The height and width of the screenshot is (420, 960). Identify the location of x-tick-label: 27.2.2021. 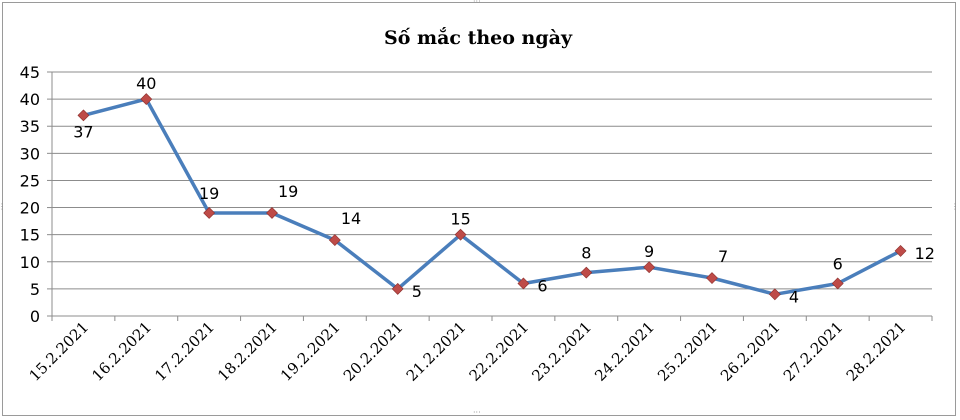
(813, 351).